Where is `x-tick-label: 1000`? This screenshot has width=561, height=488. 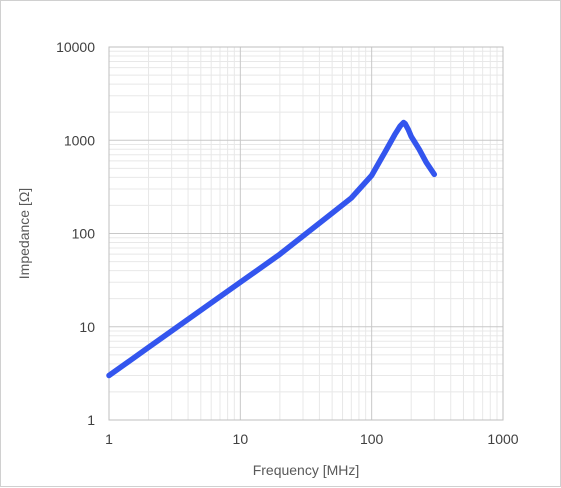
x-tick-label: 1000 is located at coordinates (502, 439).